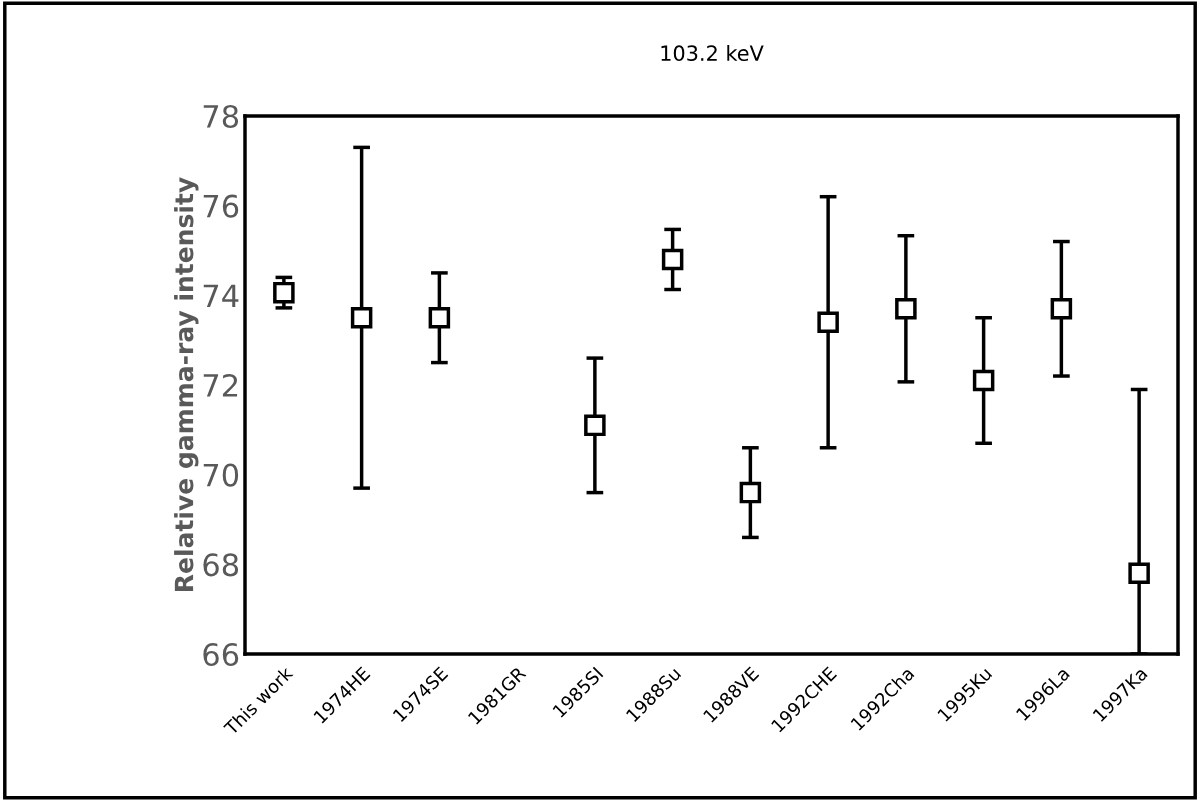 The image size is (1200, 801). I want to click on y-tick-label: 70, so click(221, 475).